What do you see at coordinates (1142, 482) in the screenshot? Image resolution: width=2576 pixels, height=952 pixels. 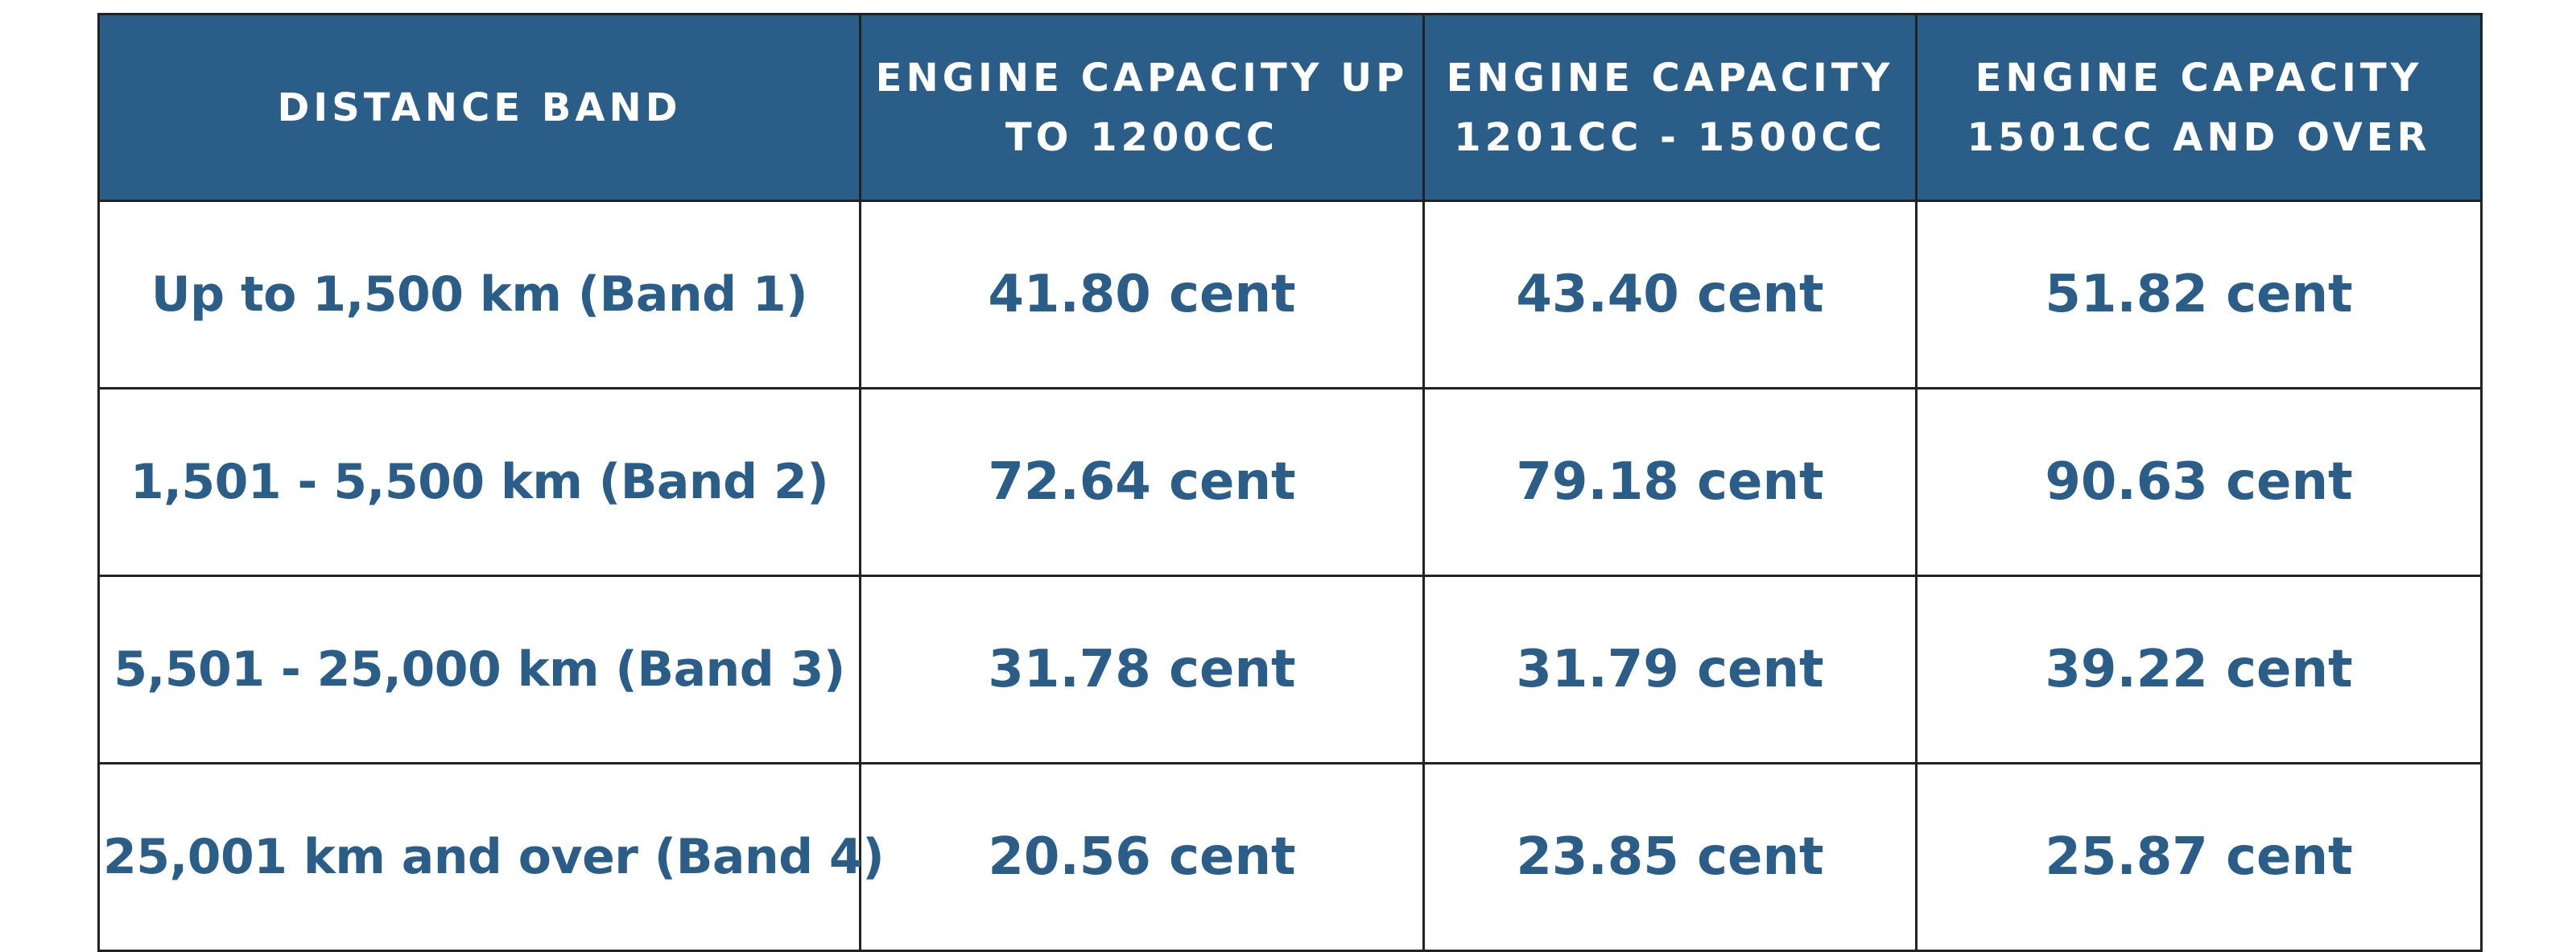 I see `rate-cell: 72.64 cent` at bounding box center [1142, 482].